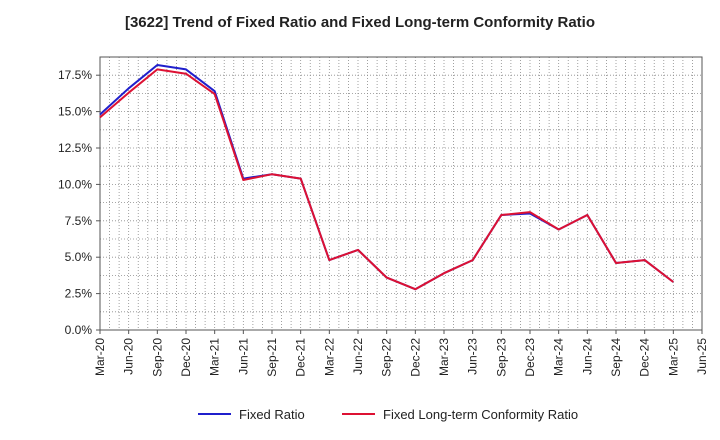  Describe the element at coordinates (415, 357) in the screenshot. I see `x-tick-label: Dec-22` at that location.